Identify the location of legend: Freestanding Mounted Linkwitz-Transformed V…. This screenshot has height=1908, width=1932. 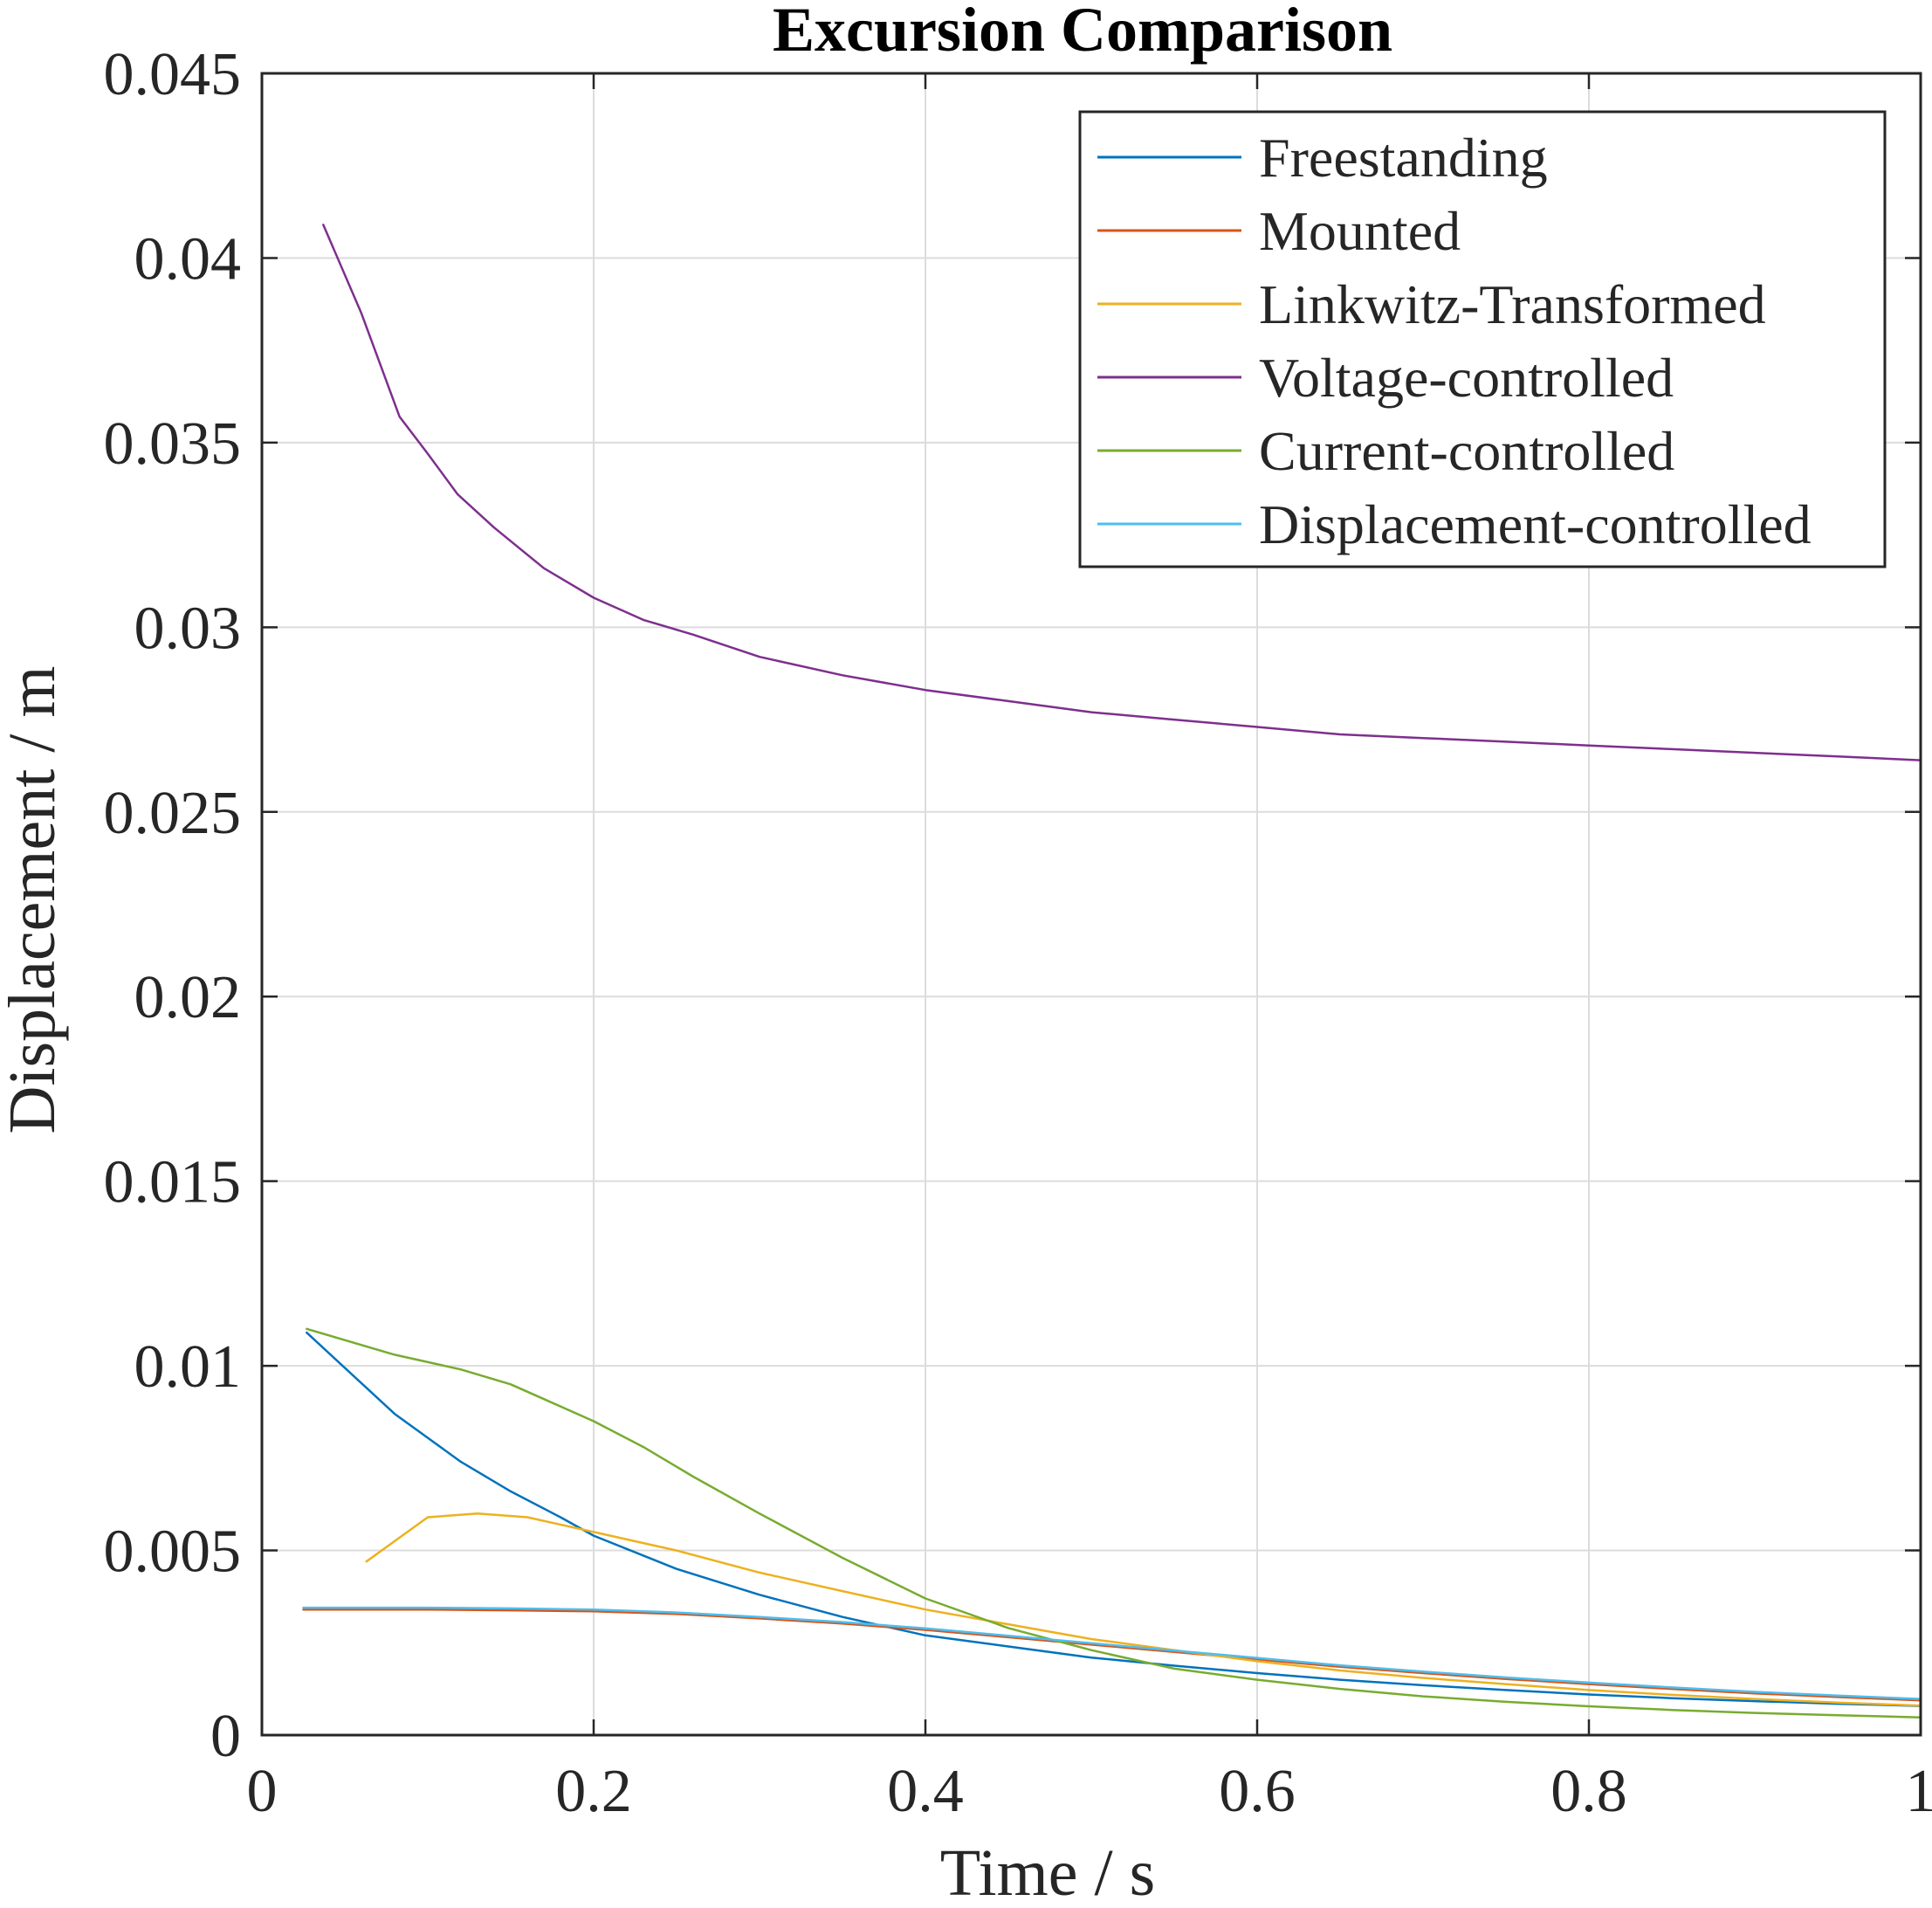
(1482, 339).